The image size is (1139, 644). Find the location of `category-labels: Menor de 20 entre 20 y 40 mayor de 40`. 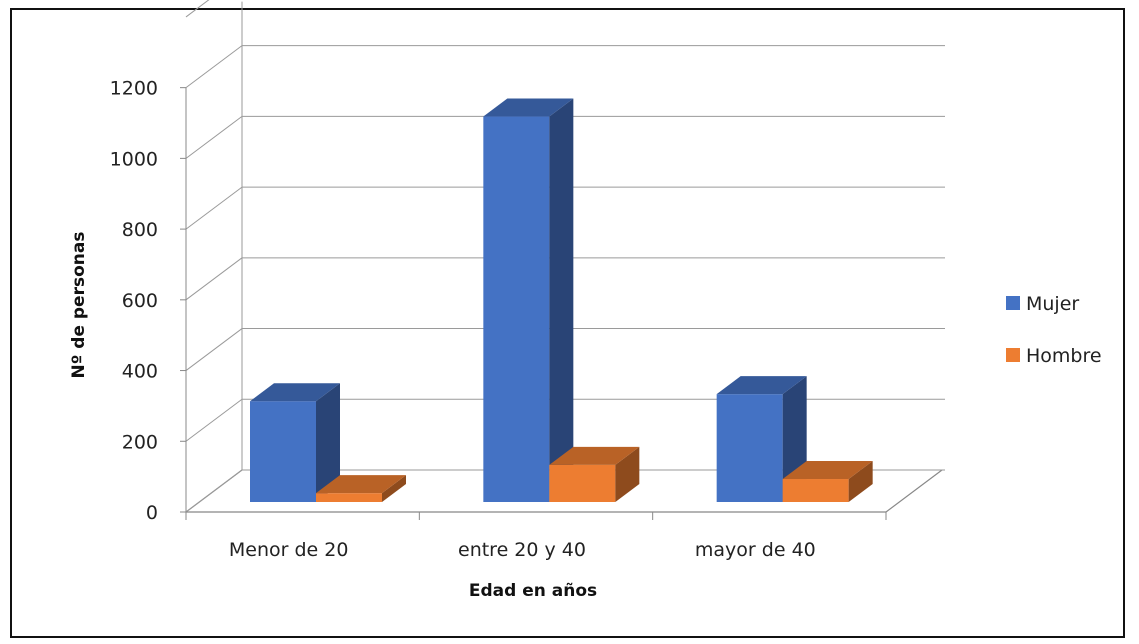

category-labels: Menor de 20 entre 20 y 40 mayor de 40 is located at coordinates (522, 550).